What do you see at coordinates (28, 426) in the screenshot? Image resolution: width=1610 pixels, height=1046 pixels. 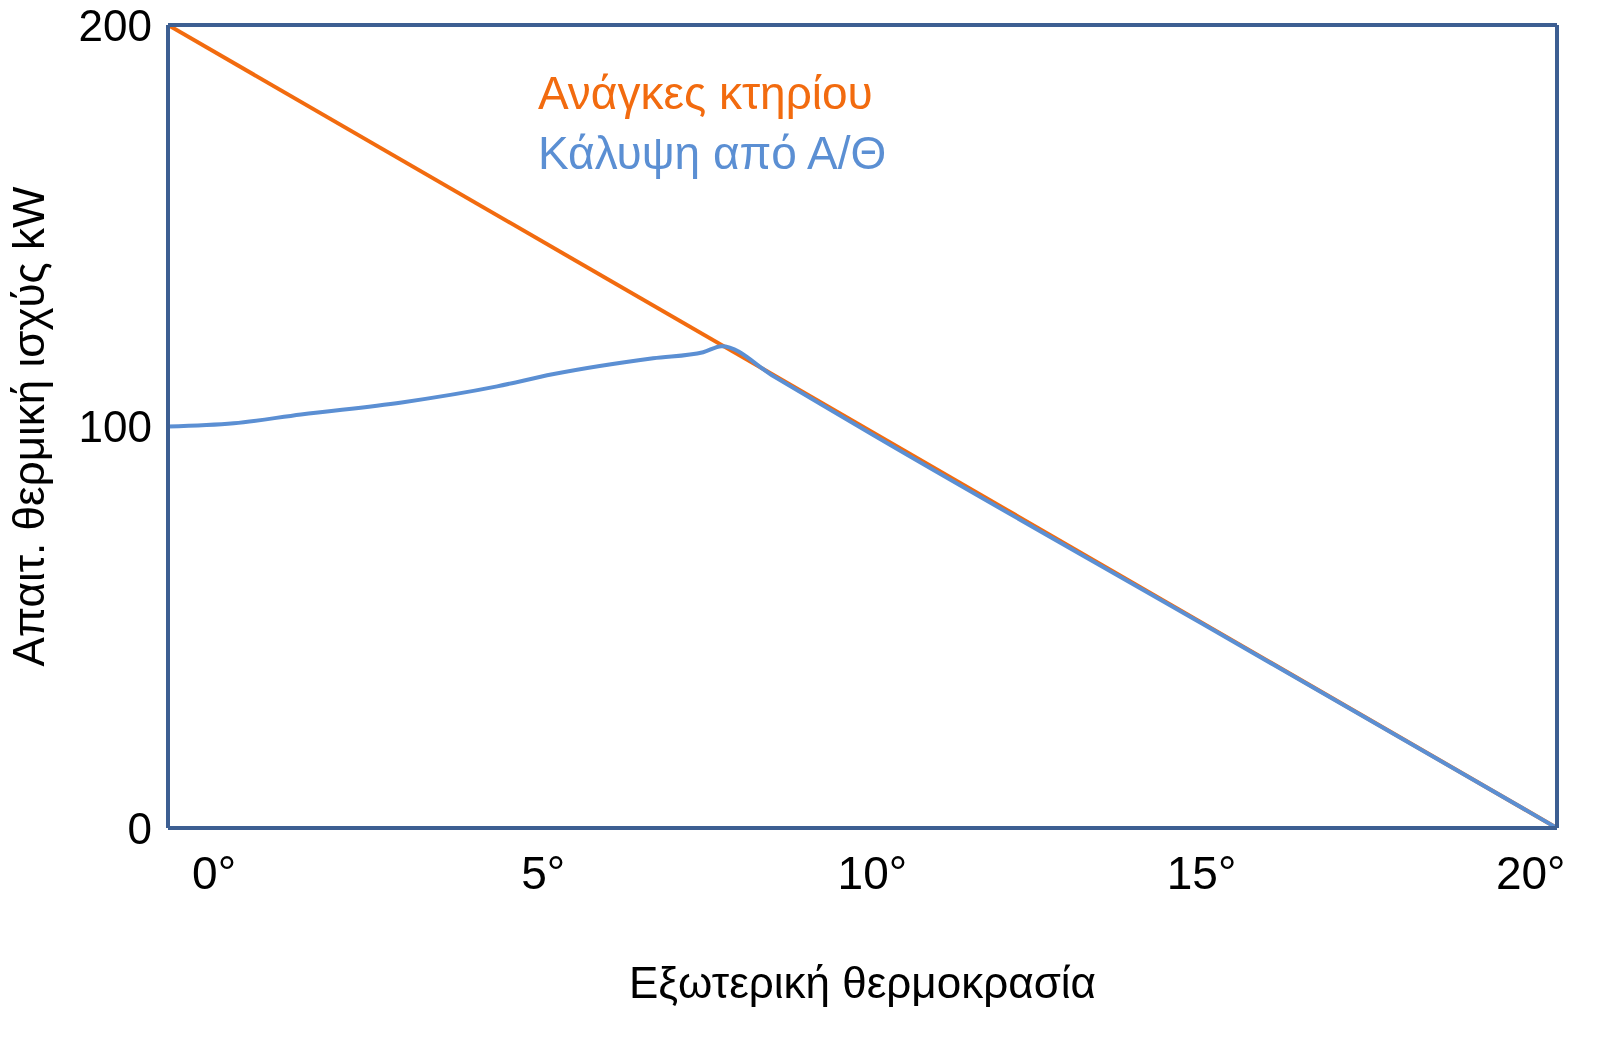 I see `y-axis-title: Απαιτ. θερμική ισχύς kW` at bounding box center [28, 426].